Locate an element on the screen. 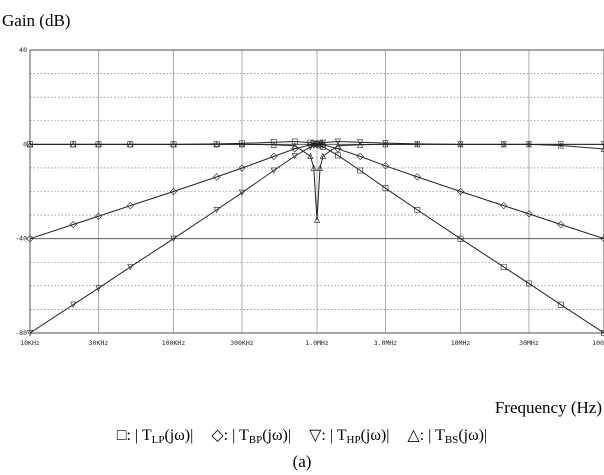 The height and width of the screenshot is (475, 604). legend-symbol: ◇: is located at coordinates (219, 435).